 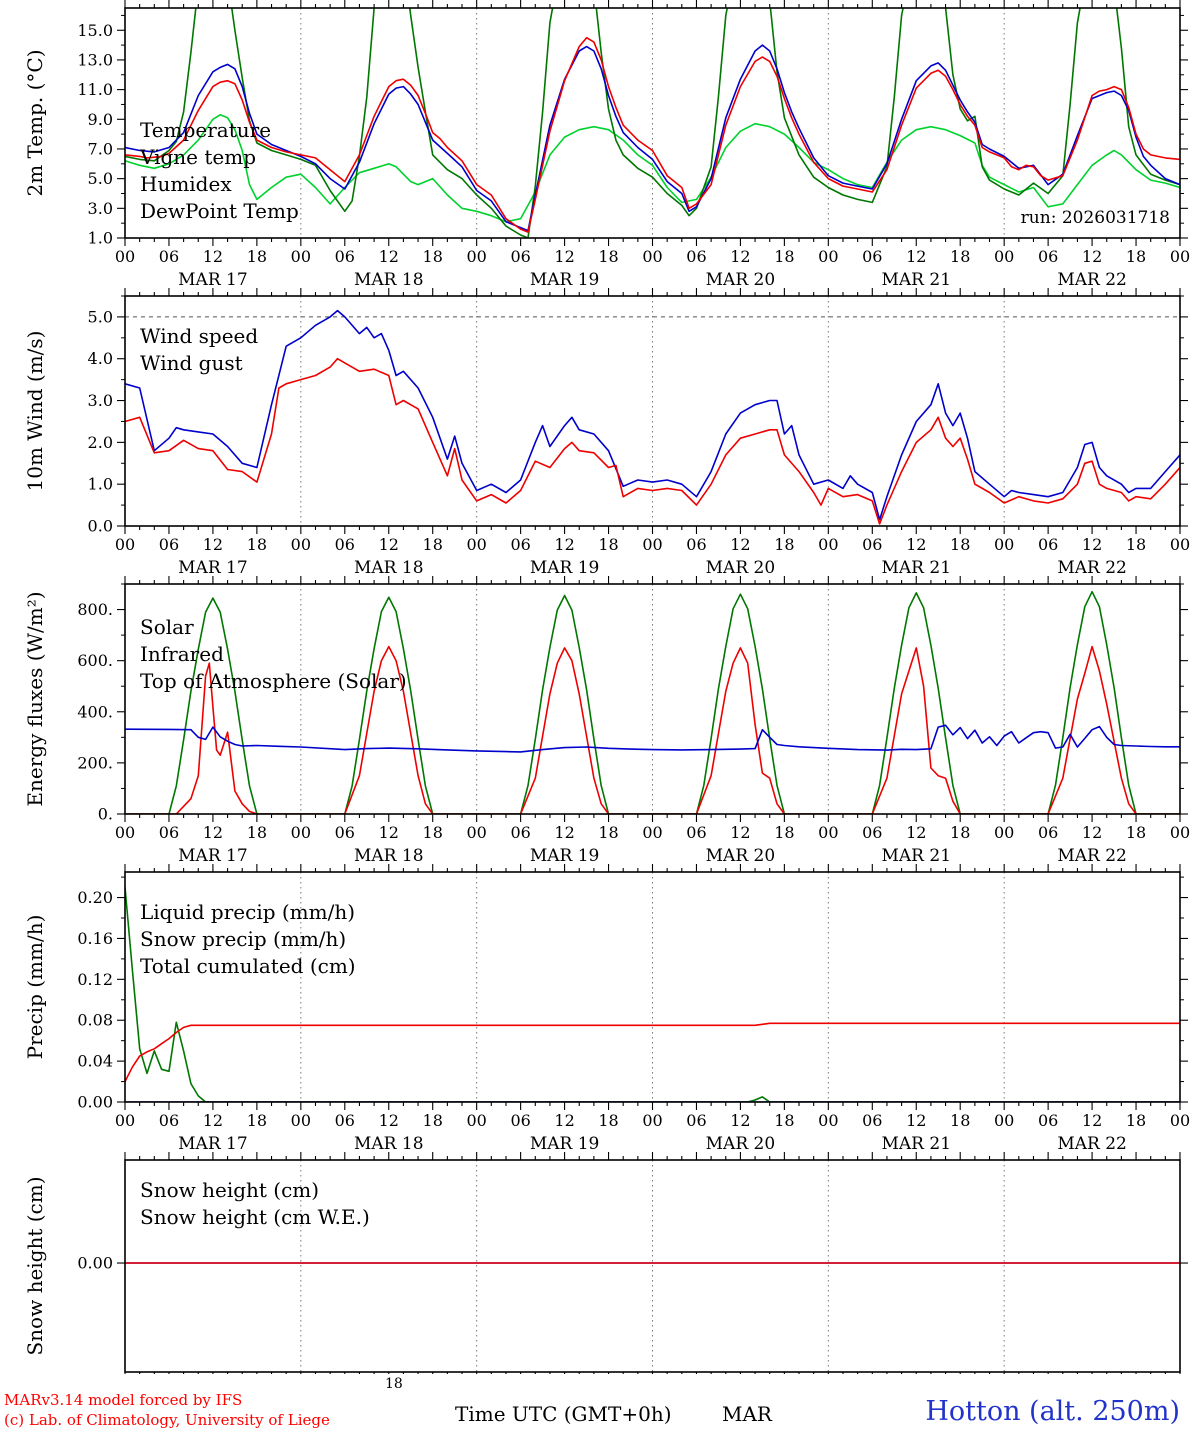 What do you see at coordinates (95, 897) in the screenshot?
I see `y-tick-label: 0.20` at bounding box center [95, 897].